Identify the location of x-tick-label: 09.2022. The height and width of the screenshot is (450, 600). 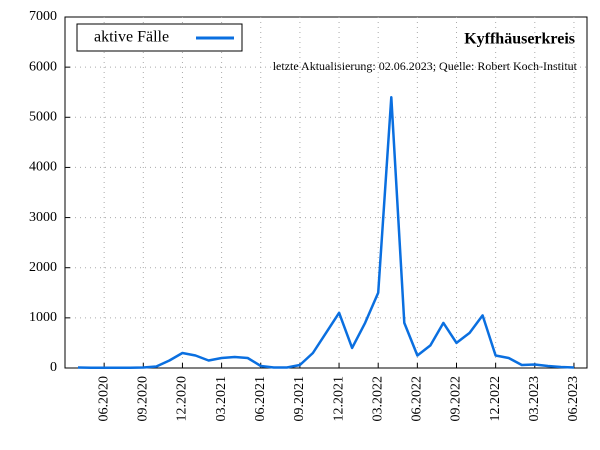
(456, 399).